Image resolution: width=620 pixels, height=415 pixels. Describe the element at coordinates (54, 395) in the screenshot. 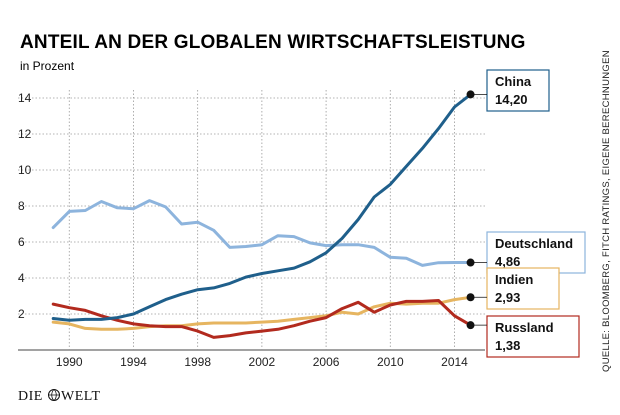

I see `welt-globe-icon` at that location.